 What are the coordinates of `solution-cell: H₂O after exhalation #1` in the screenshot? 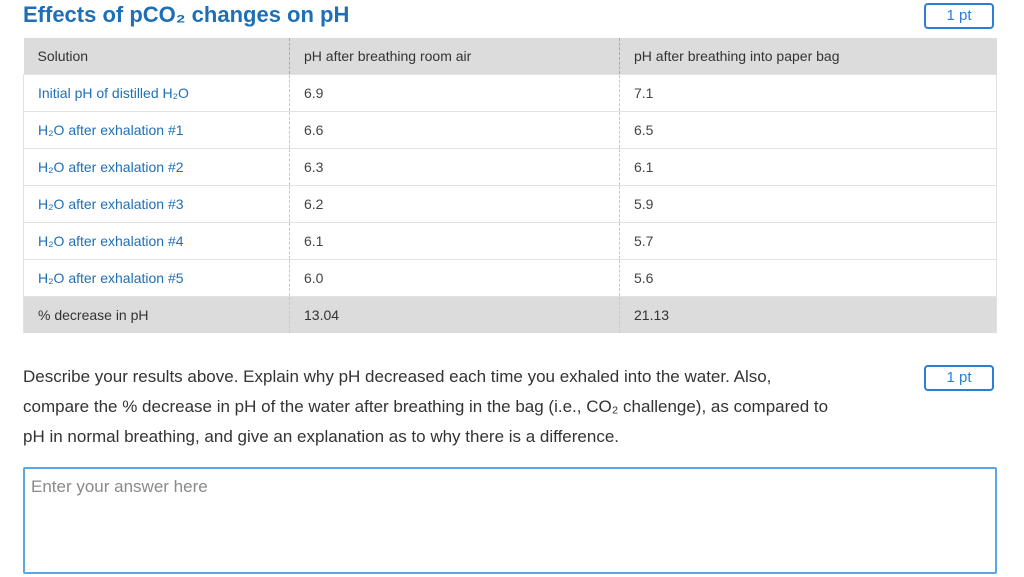 It's located at (156, 129).